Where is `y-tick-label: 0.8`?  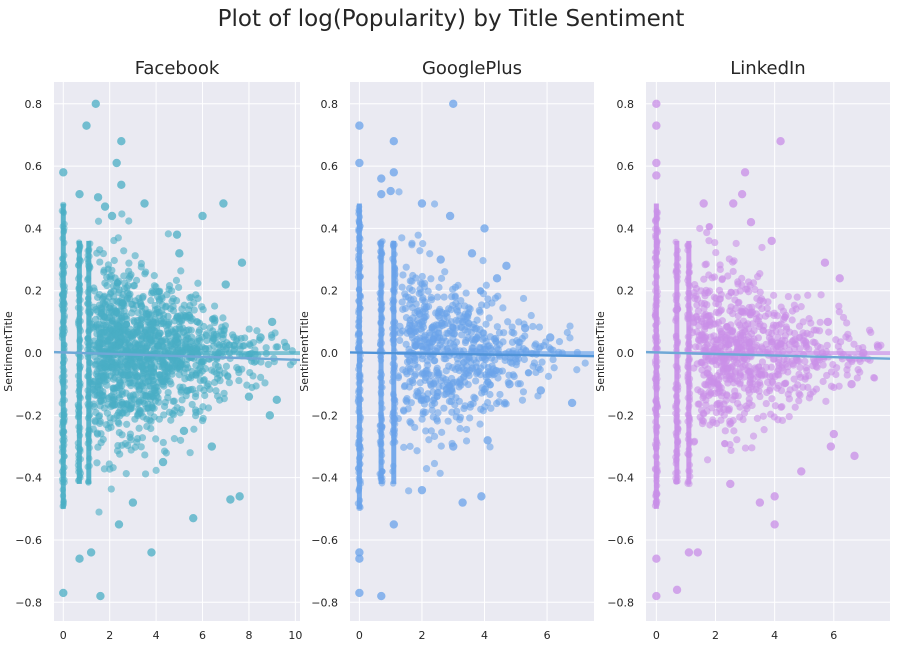
y-tick-label: 0.8 is located at coordinates (34, 104).